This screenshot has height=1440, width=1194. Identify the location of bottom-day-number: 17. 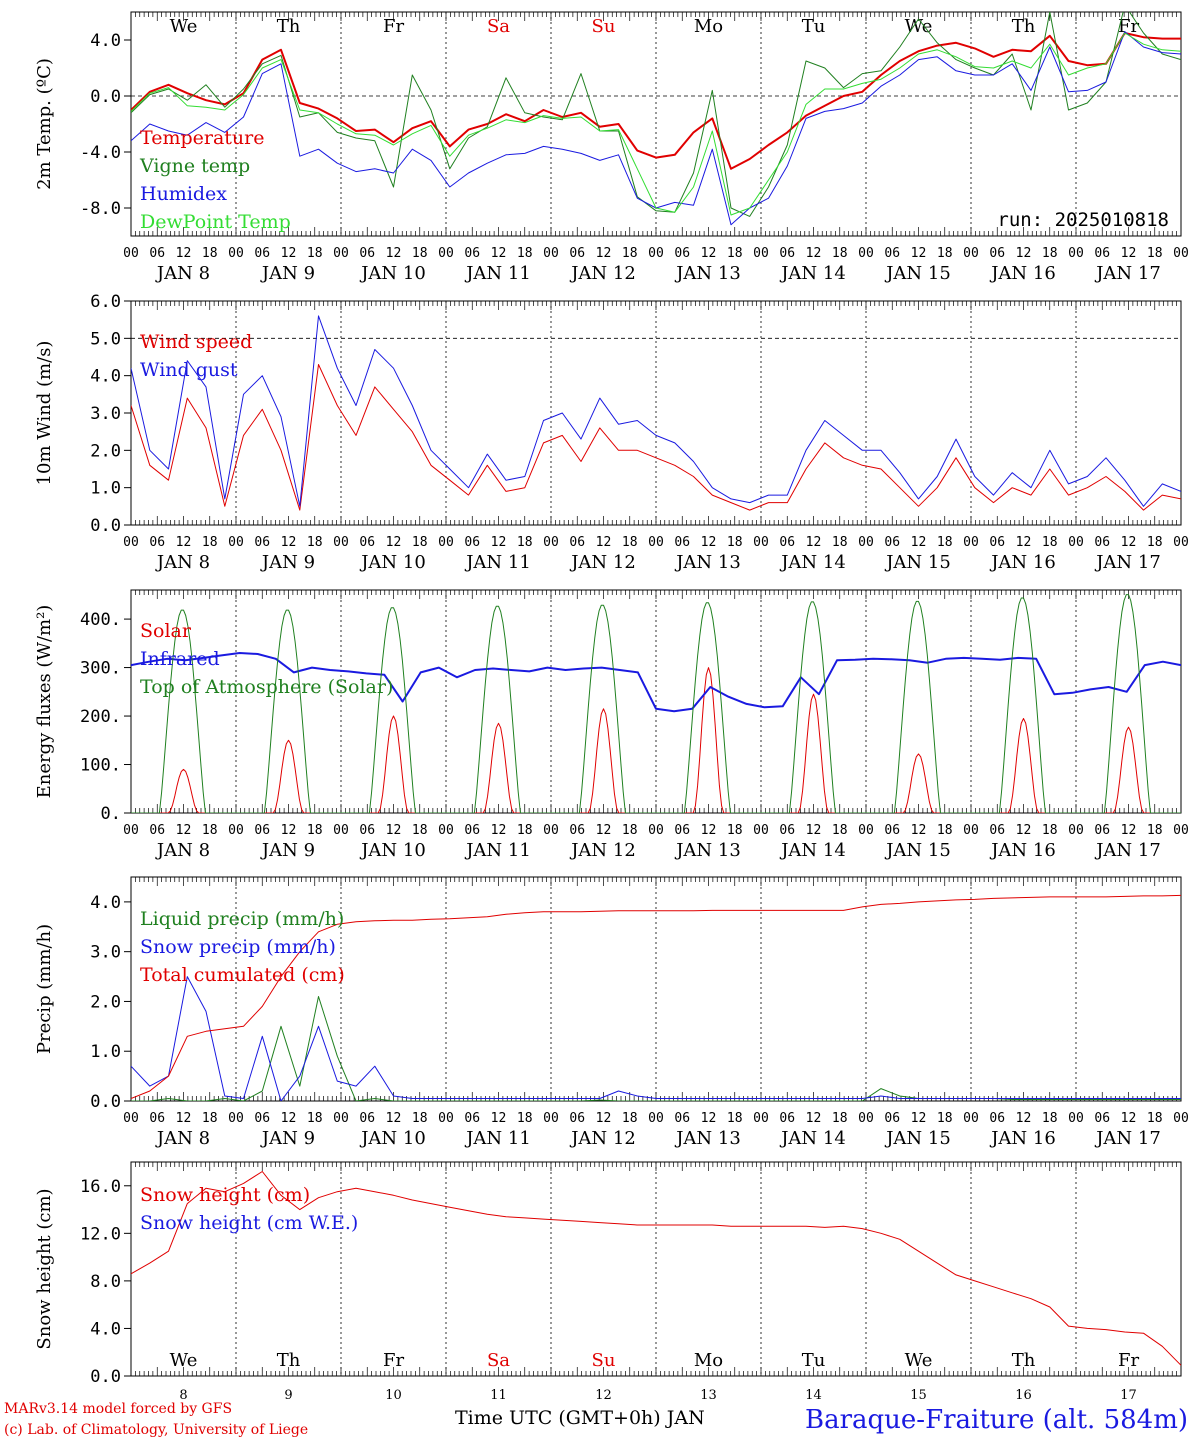
(1128, 1395).